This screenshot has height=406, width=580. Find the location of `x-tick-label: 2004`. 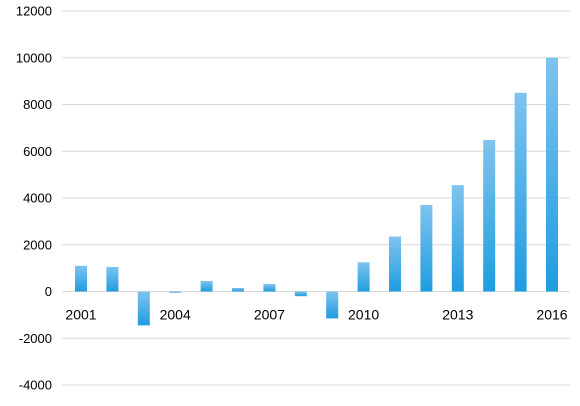

x-tick-label: 2004 is located at coordinates (175, 315).